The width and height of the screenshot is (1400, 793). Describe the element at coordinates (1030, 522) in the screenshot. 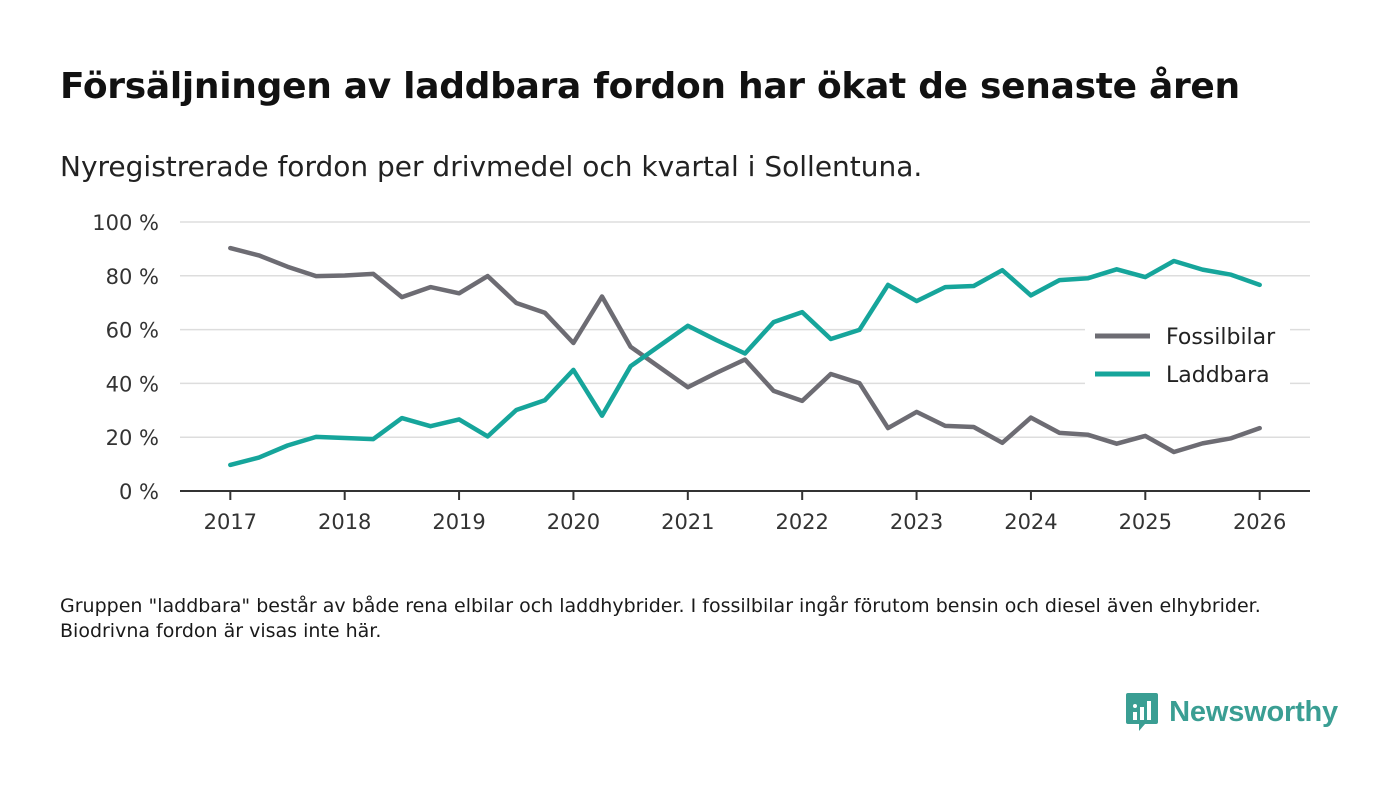

I see `x-tick-label: 2024` at that location.